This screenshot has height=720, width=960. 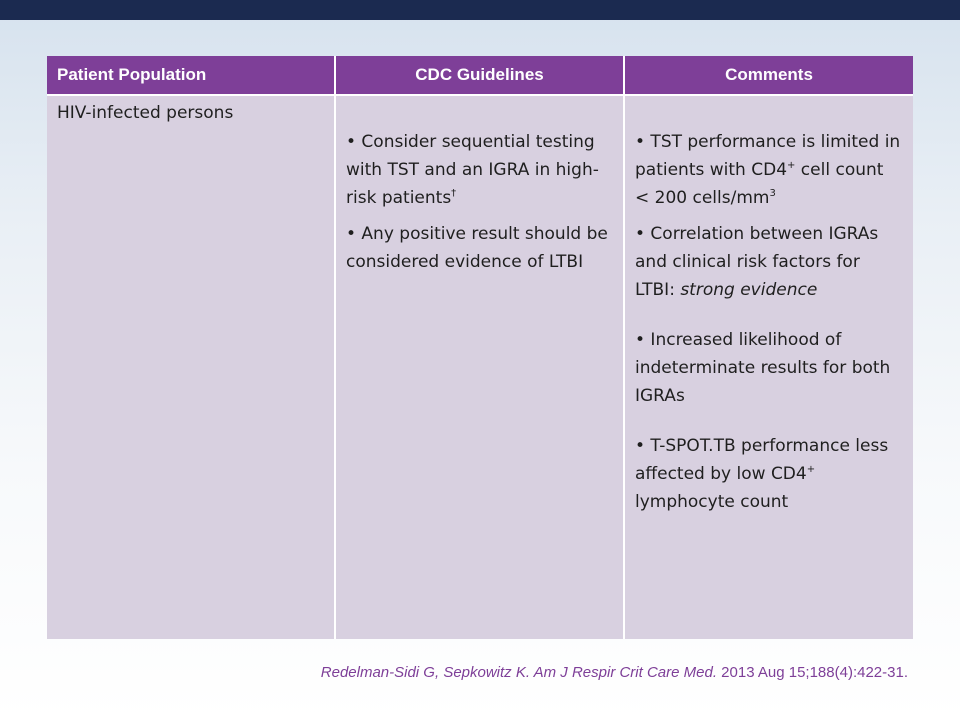 I want to click on header-patient-population: Patient Population, so click(x=191, y=75).